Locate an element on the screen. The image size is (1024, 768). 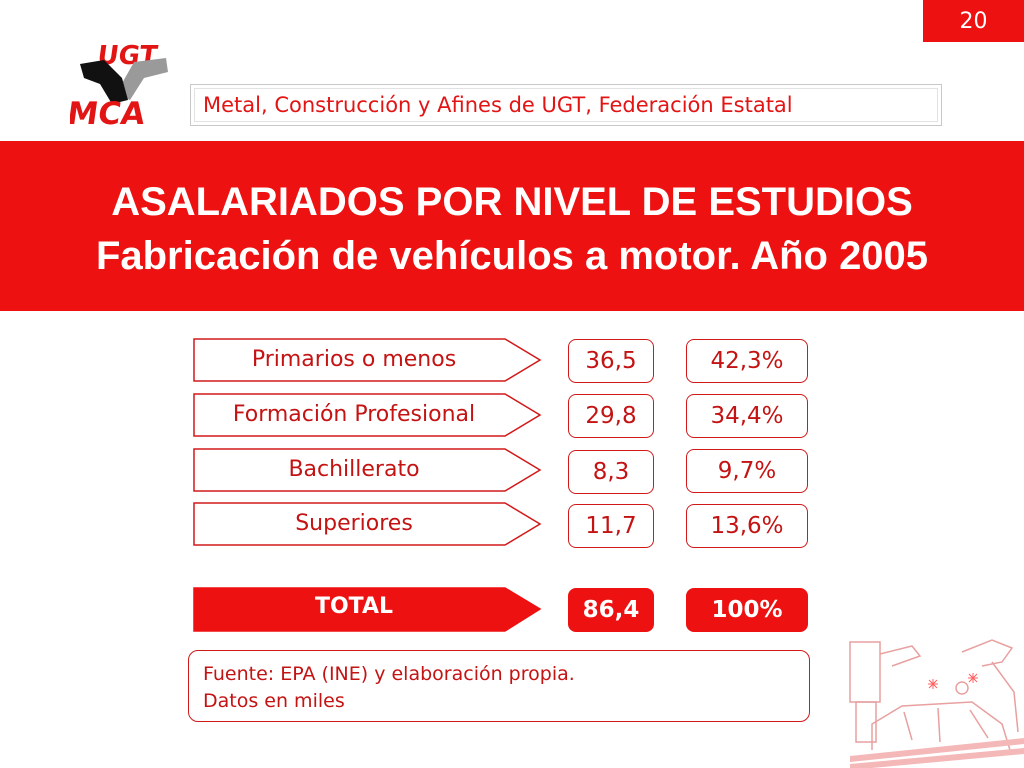
total-percent-box: 100% is located at coordinates (747, 610).